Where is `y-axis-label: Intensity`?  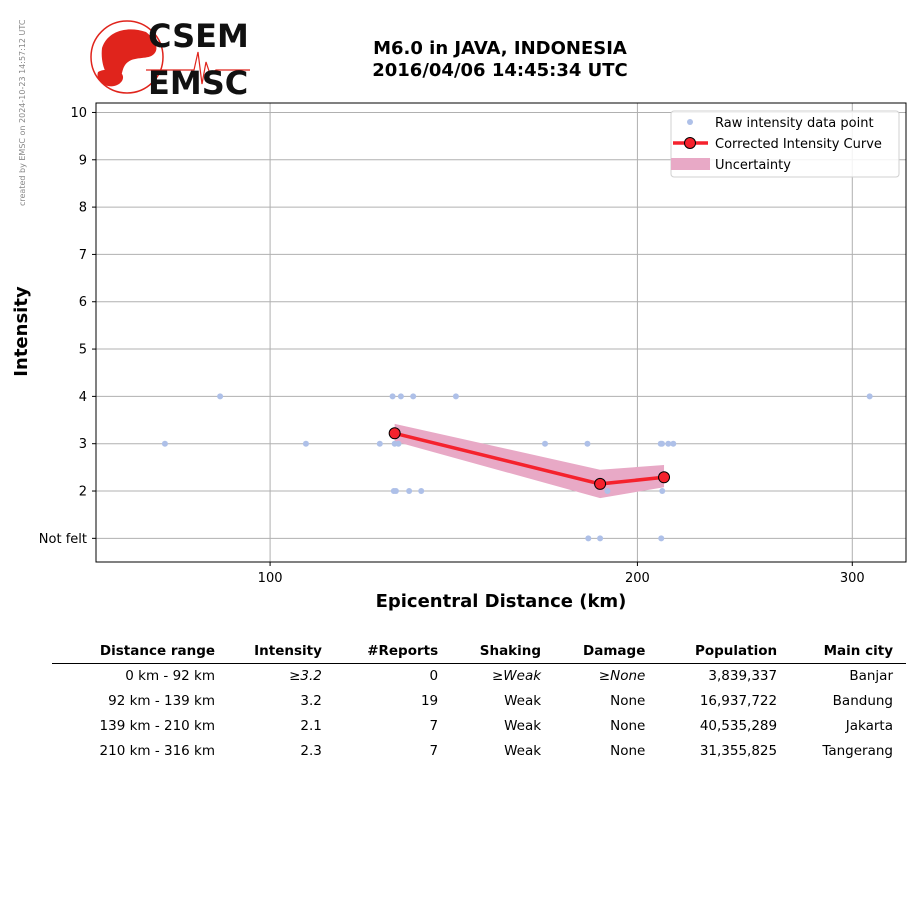
y-axis-label: Intensity is located at coordinates (21, 331).